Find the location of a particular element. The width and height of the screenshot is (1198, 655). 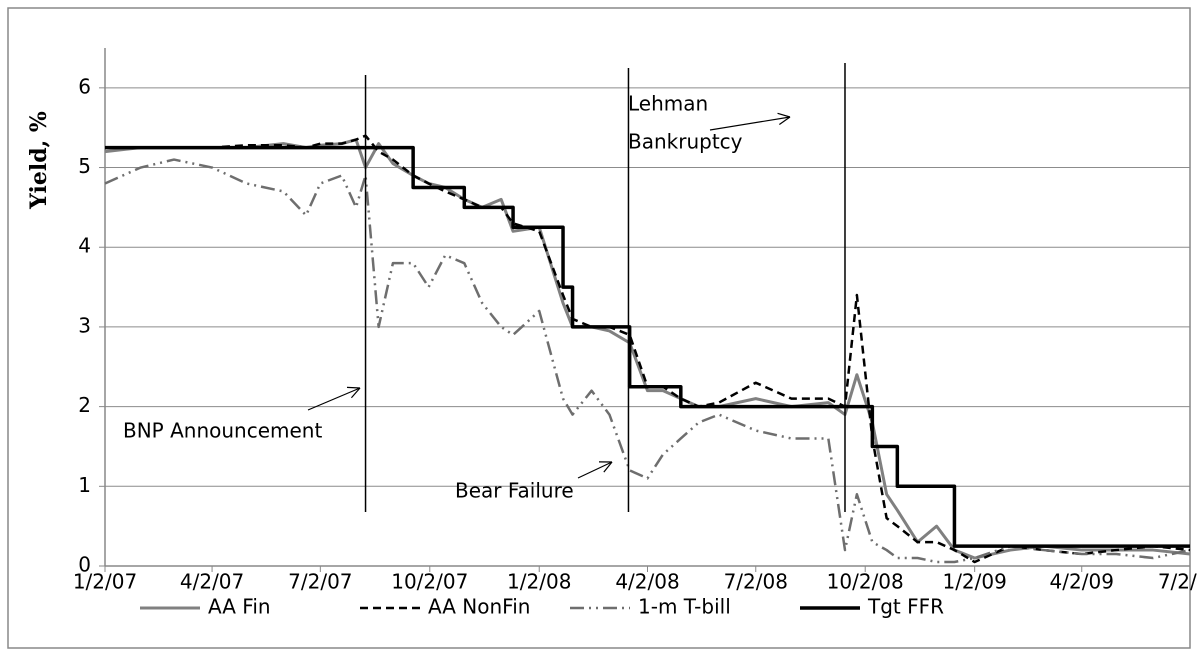

x-tick-label: 7/2/09 is located at coordinates (1178, 582).